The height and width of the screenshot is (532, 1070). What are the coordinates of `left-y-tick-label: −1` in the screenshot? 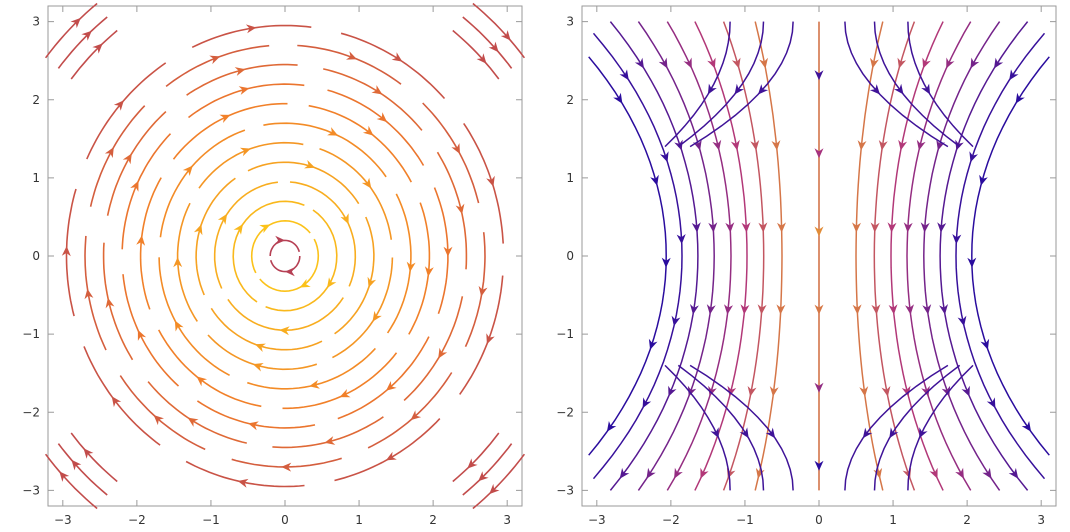 It's located at (31, 334).